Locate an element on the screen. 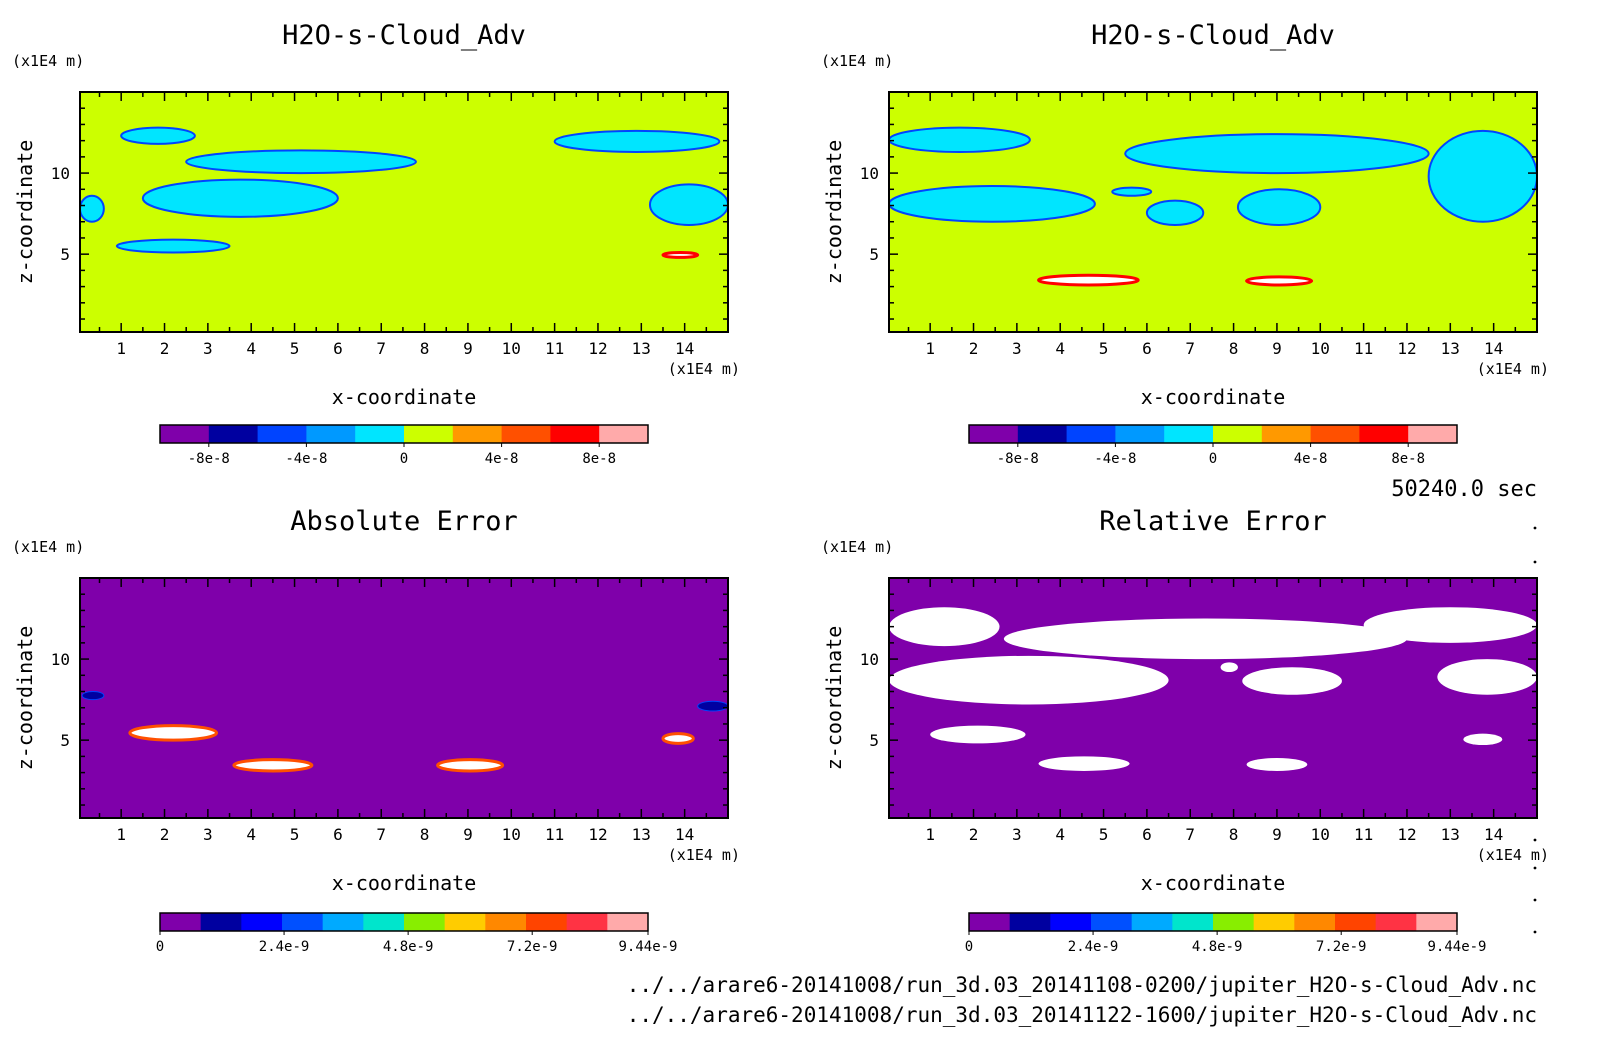 The height and width of the screenshot is (1054, 1604). x-tick-label: 3 is located at coordinates (208, 348).